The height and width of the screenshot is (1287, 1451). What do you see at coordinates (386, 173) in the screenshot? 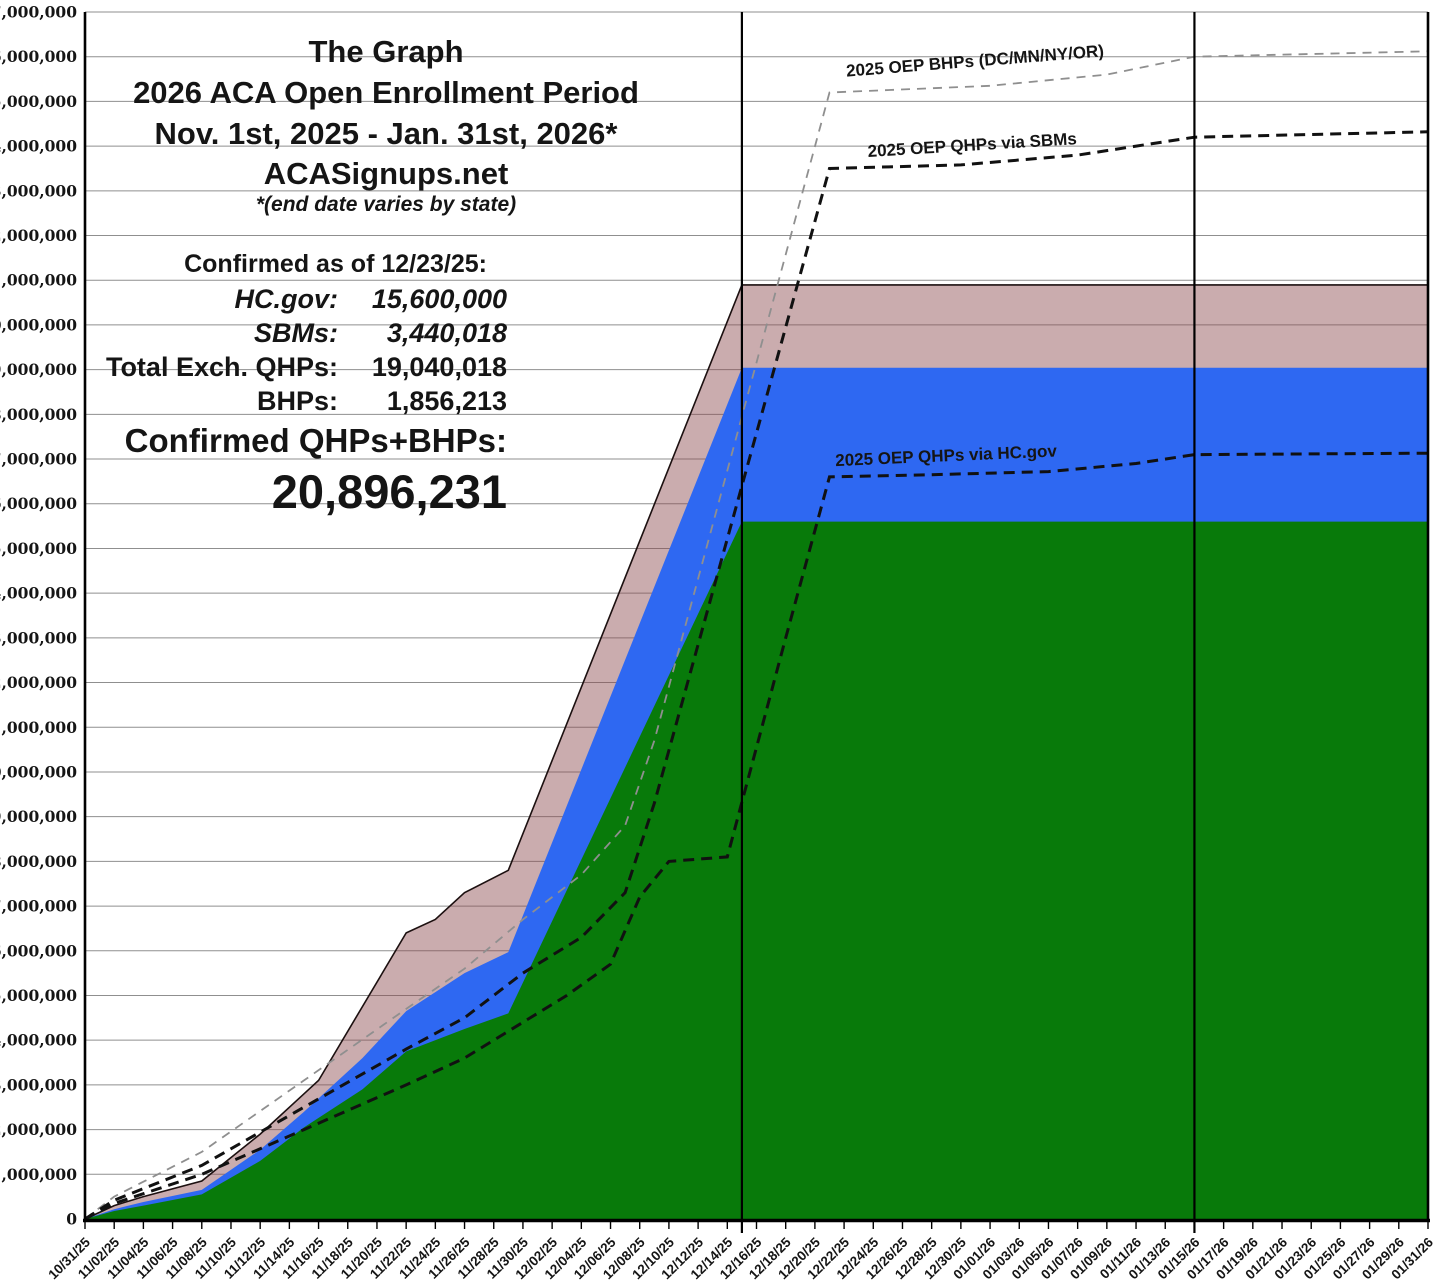
I see `site-name: ACASignups.net` at bounding box center [386, 173].